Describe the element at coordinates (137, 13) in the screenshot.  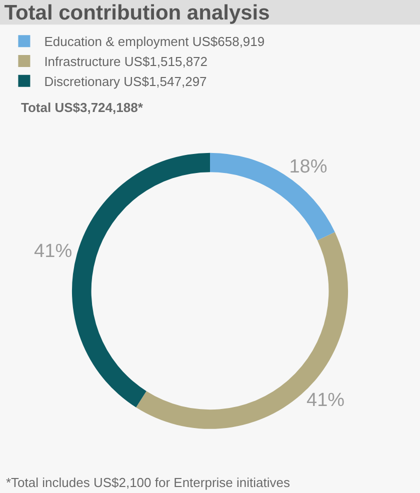
I see `chart-title: Total contribution analysis` at that location.